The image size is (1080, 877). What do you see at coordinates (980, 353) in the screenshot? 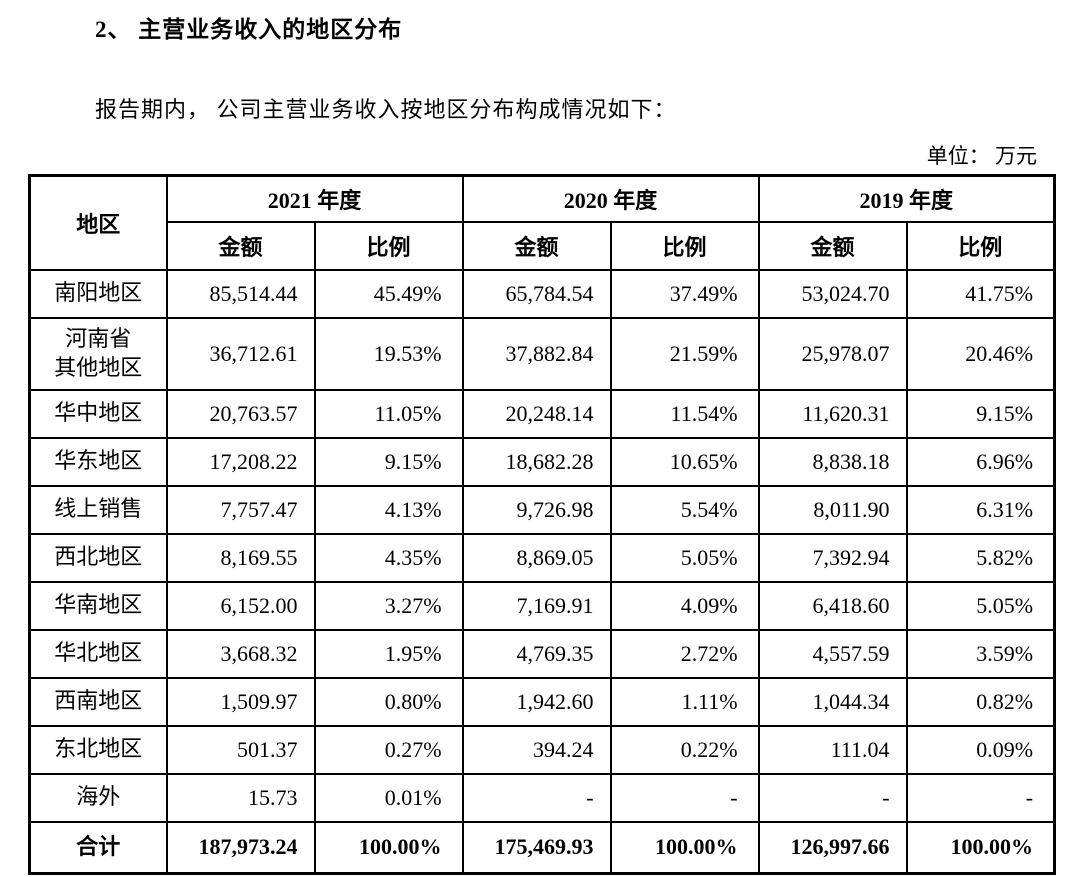
I see `ratio-2019-cell: 20.46%` at bounding box center [980, 353].